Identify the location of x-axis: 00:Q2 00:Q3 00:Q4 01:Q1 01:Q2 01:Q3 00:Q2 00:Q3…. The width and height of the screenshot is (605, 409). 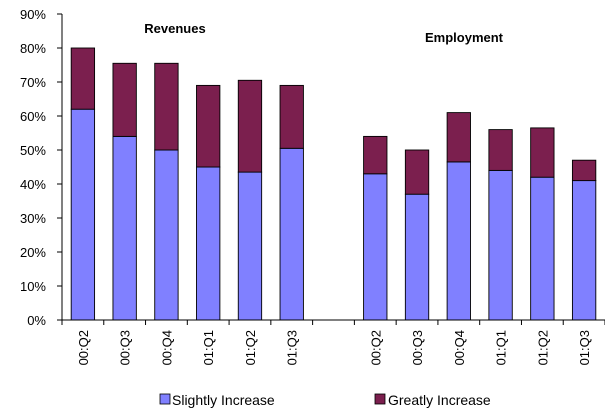
(333, 342).